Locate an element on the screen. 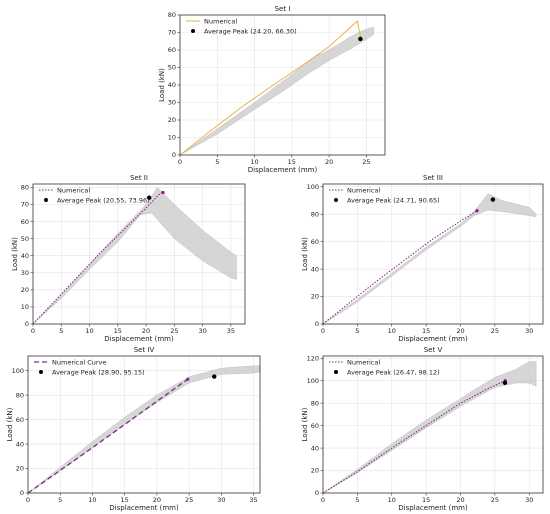 This screenshot has width=550, height=514. legend-label-average-peak: Average Peak (20.55, 73.96) is located at coordinates (103, 200).